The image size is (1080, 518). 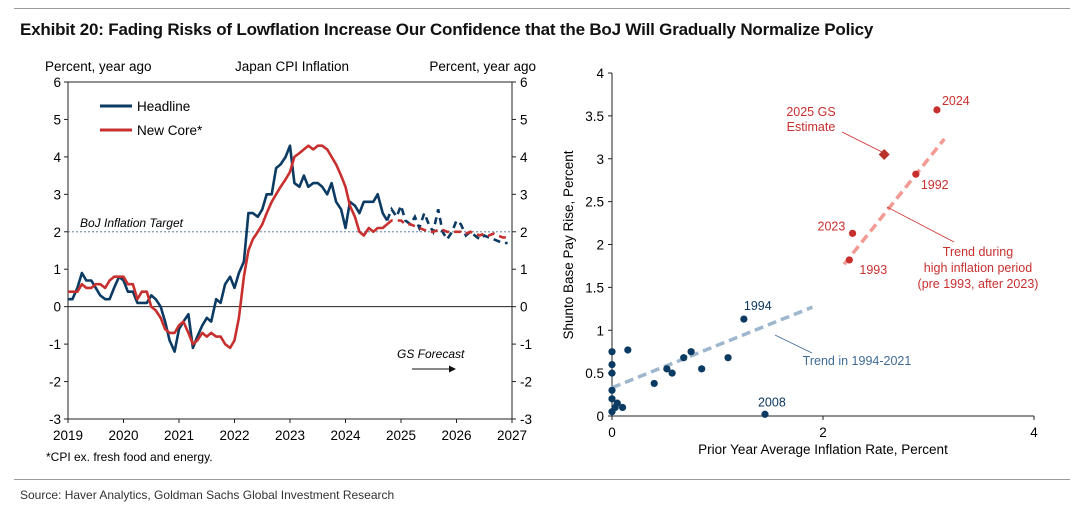 What do you see at coordinates (594, 287) in the screenshot?
I see `scatter-y-tick-label-1.5: 1.5` at bounding box center [594, 287].